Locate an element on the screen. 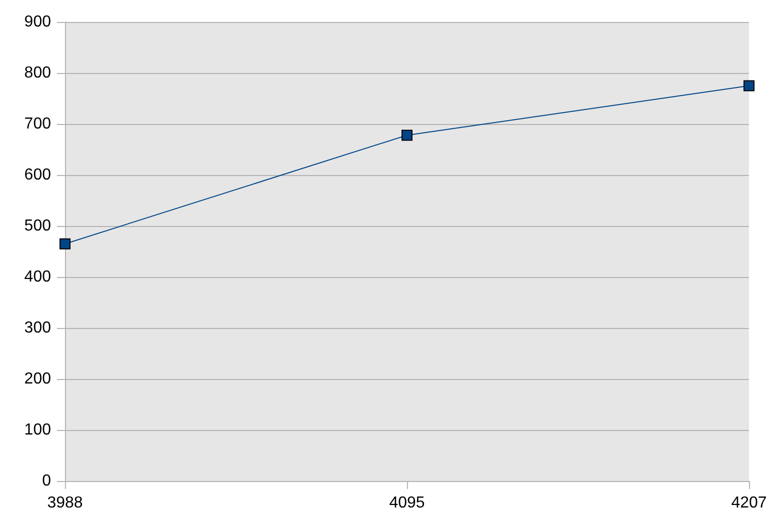 The image size is (774, 524). x-tick-label: 4095 is located at coordinates (407, 503).